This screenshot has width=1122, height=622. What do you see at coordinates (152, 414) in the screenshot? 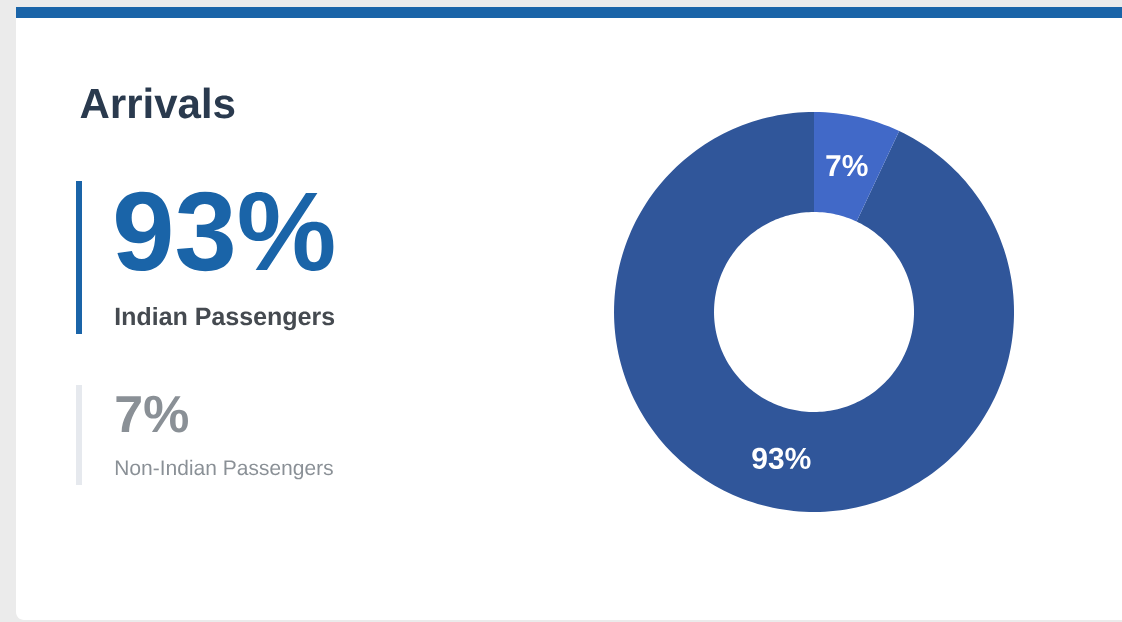
I see `text: 7%` at bounding box center [152, 414].